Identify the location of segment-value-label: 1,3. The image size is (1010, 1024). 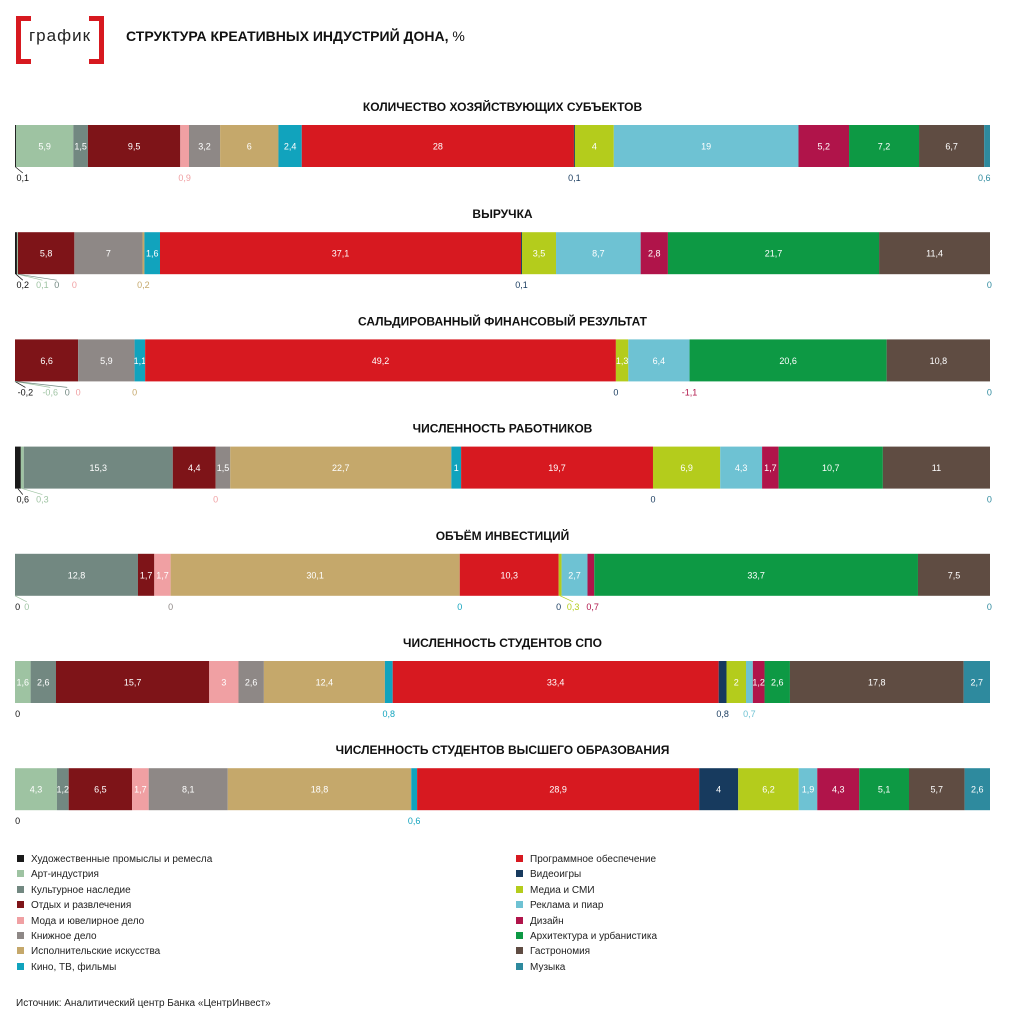
(622, 361).